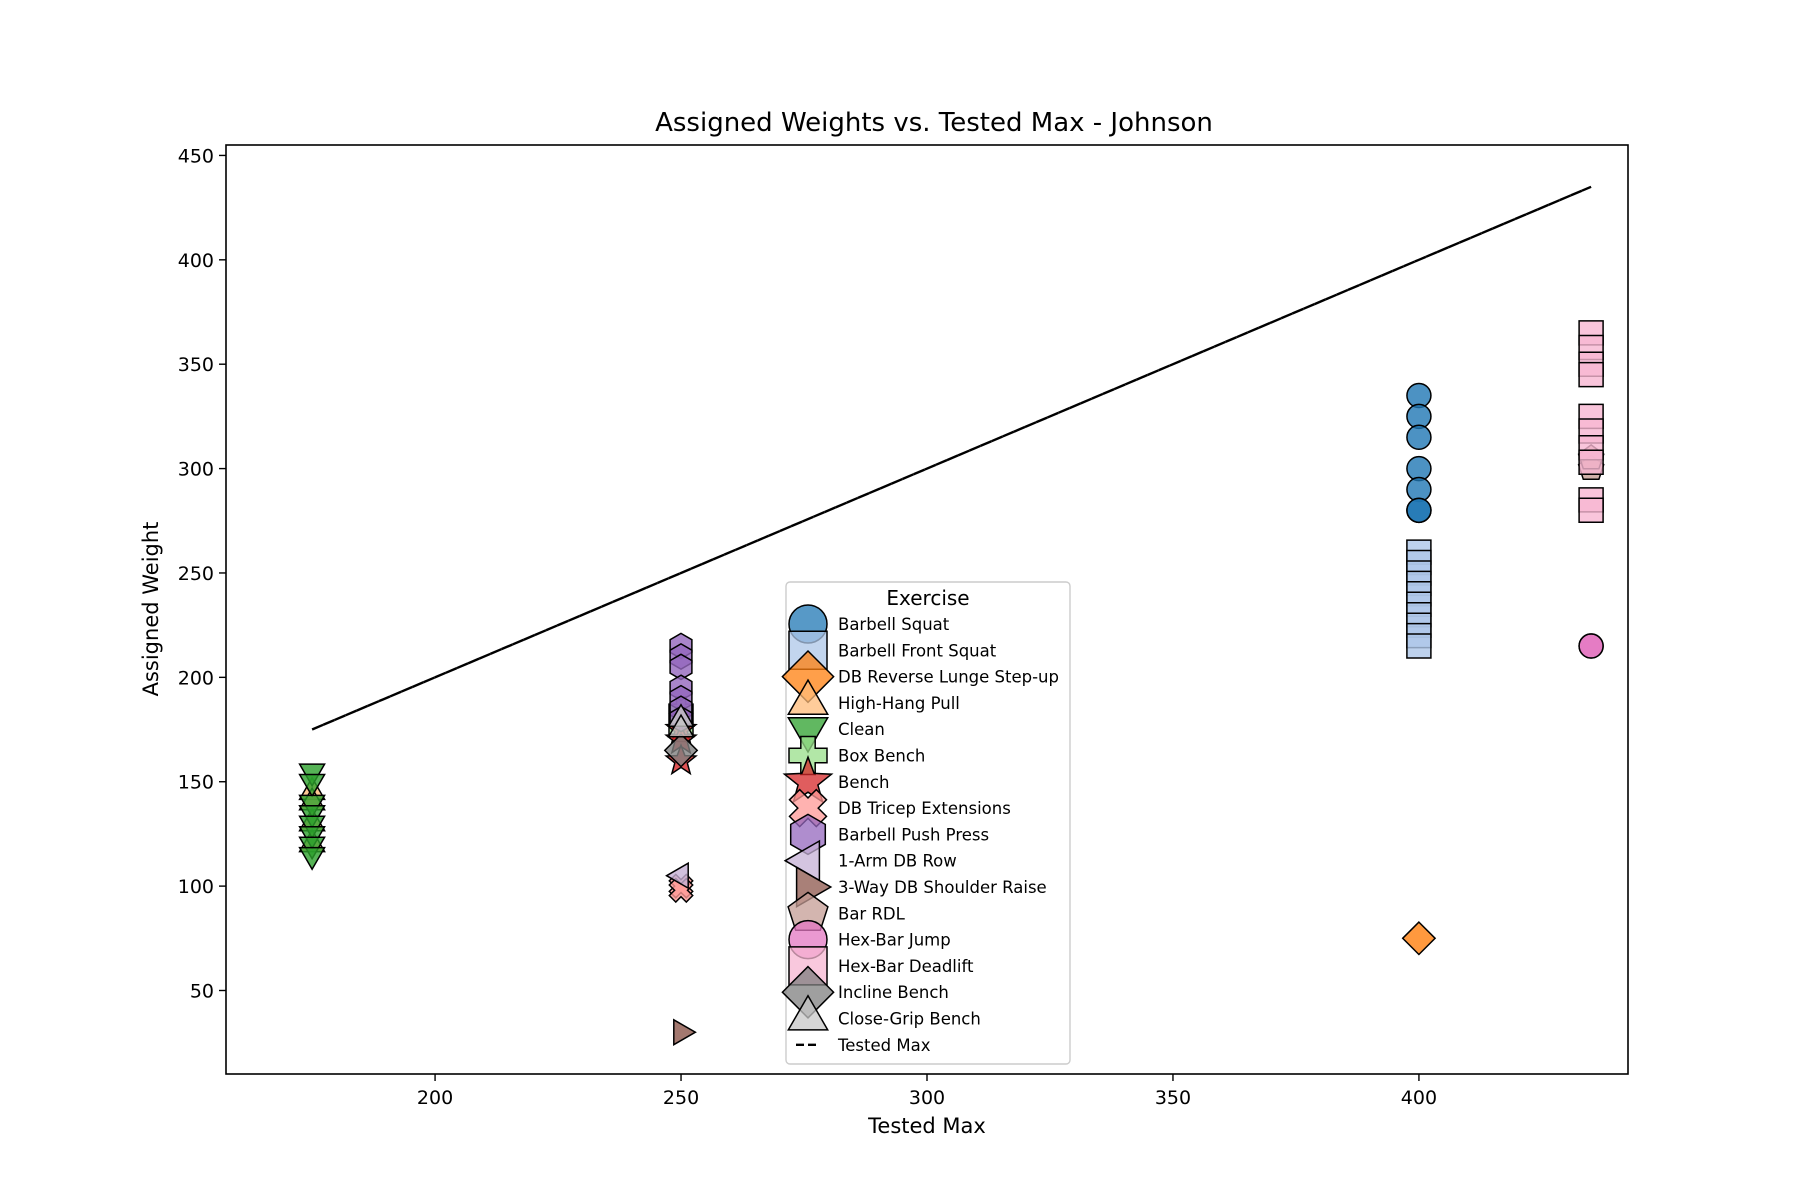  What do you see at coordinates (917, 650) in the screenshot?
I see `legend-label-barbell-front-squat: Barbell Front Squat` at bounding box center [917, 650].